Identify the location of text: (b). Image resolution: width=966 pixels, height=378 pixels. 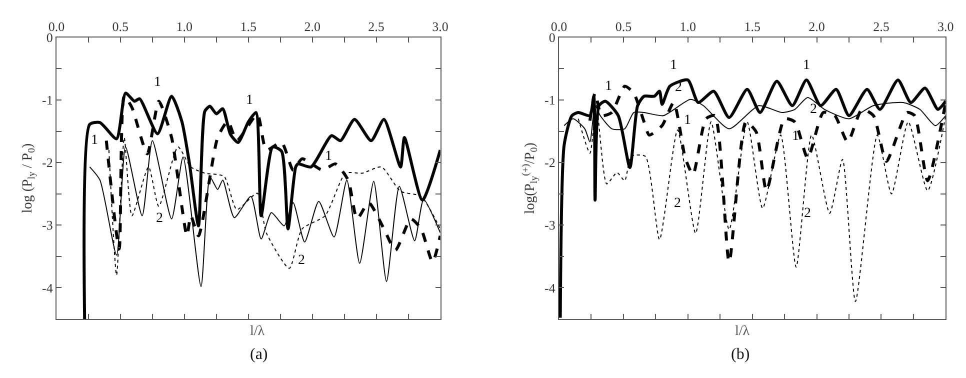
(740, 354).